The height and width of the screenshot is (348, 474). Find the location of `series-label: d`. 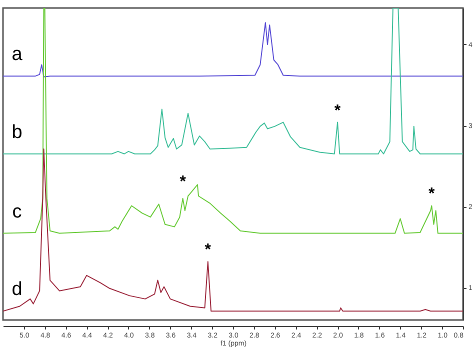

series-label: d is located at coordinates (17, 289).